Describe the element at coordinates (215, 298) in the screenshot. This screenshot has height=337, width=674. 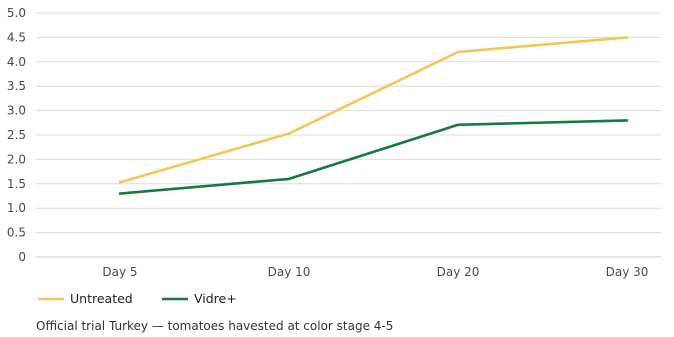
I see `legend-label: Vidre+` at that location.